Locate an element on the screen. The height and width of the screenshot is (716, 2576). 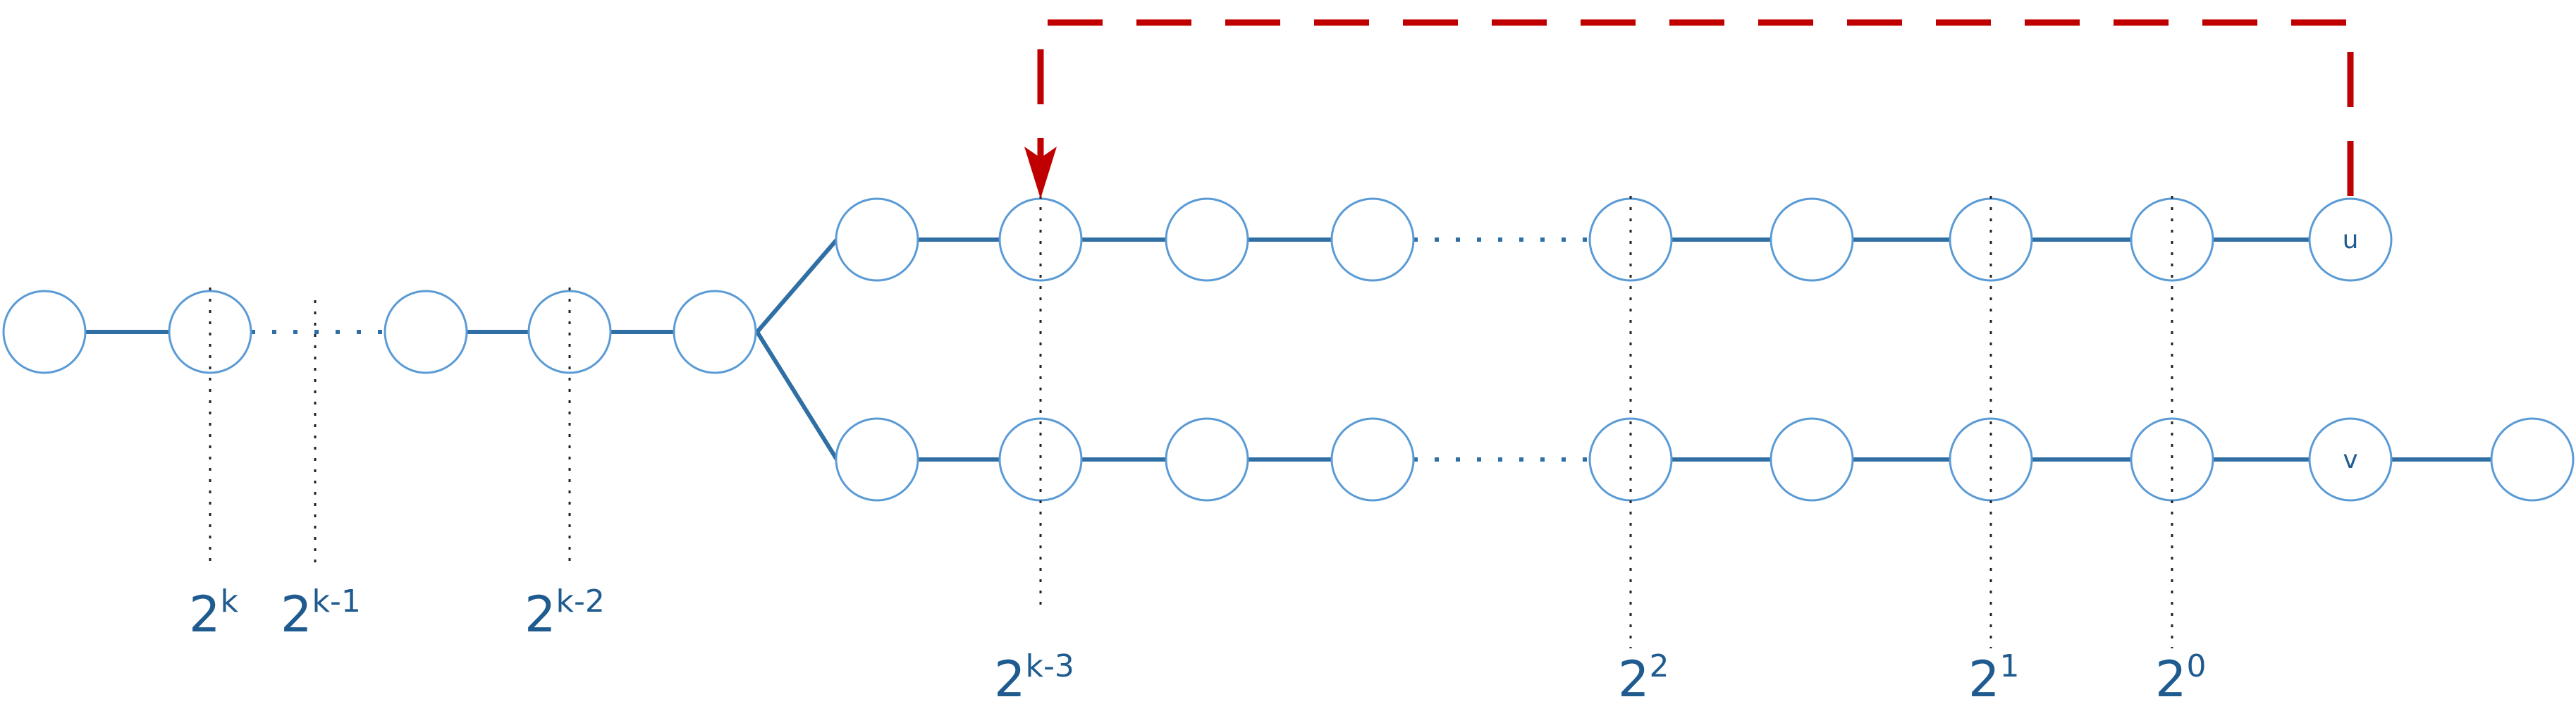
left-path-edges is located at coordinates (462, 349).